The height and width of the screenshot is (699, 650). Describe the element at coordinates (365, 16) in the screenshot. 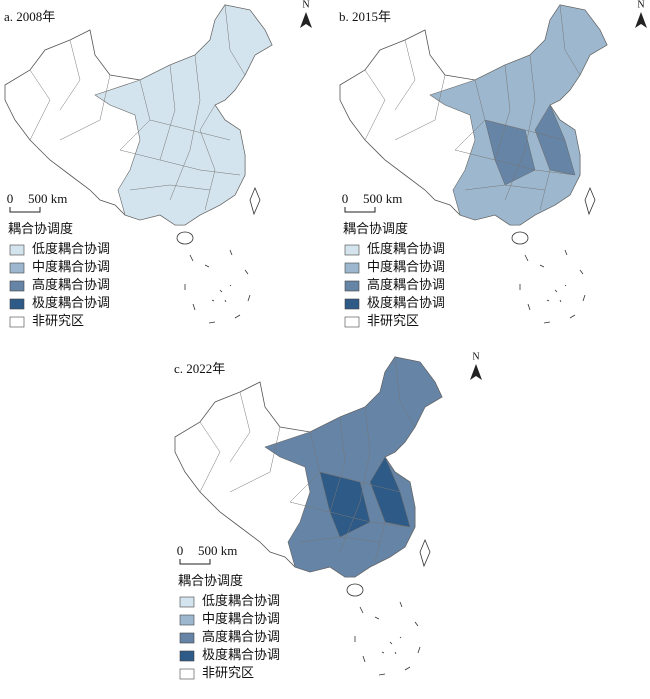

I see `panel-title: b. 2015年` at that location.